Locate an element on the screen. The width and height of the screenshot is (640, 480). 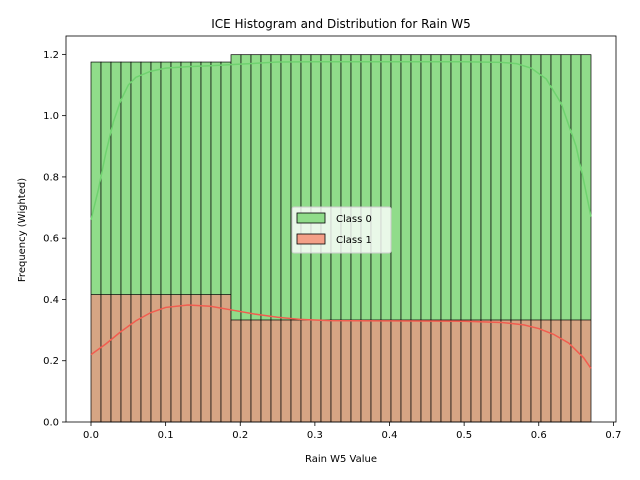
x-axis-label: Rain W5 Value is located at coordinates (341, 459).